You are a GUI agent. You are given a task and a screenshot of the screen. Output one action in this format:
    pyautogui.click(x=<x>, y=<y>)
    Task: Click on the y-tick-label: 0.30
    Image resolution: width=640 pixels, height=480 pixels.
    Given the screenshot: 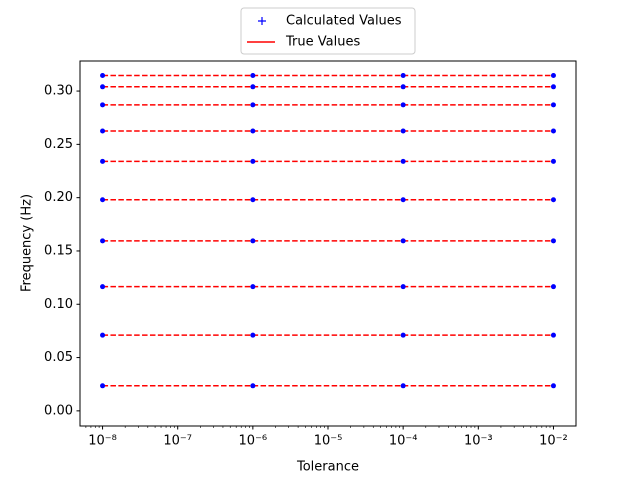 What is the action you would take?
    pyautogui.click(x=58, y=91)
    